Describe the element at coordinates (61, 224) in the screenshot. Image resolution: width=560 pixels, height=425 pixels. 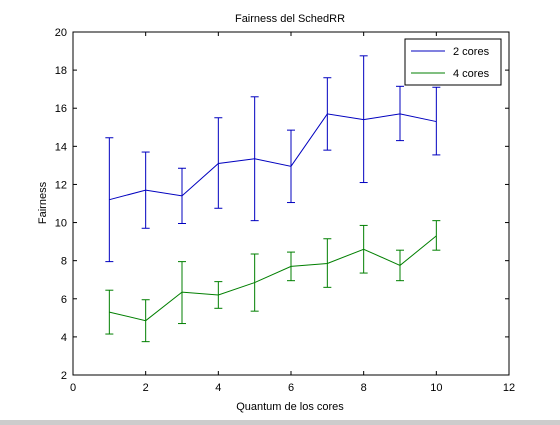
I see `y-tick-label: 10` at that location.